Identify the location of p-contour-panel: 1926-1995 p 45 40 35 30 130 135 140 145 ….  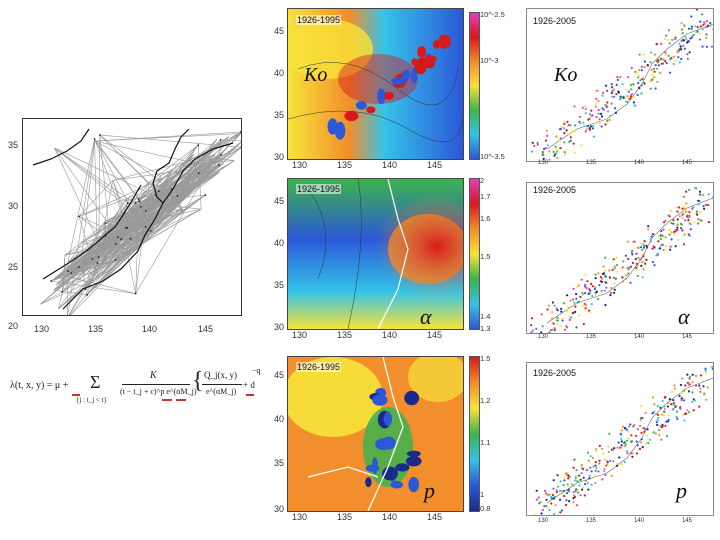
(387, 442).